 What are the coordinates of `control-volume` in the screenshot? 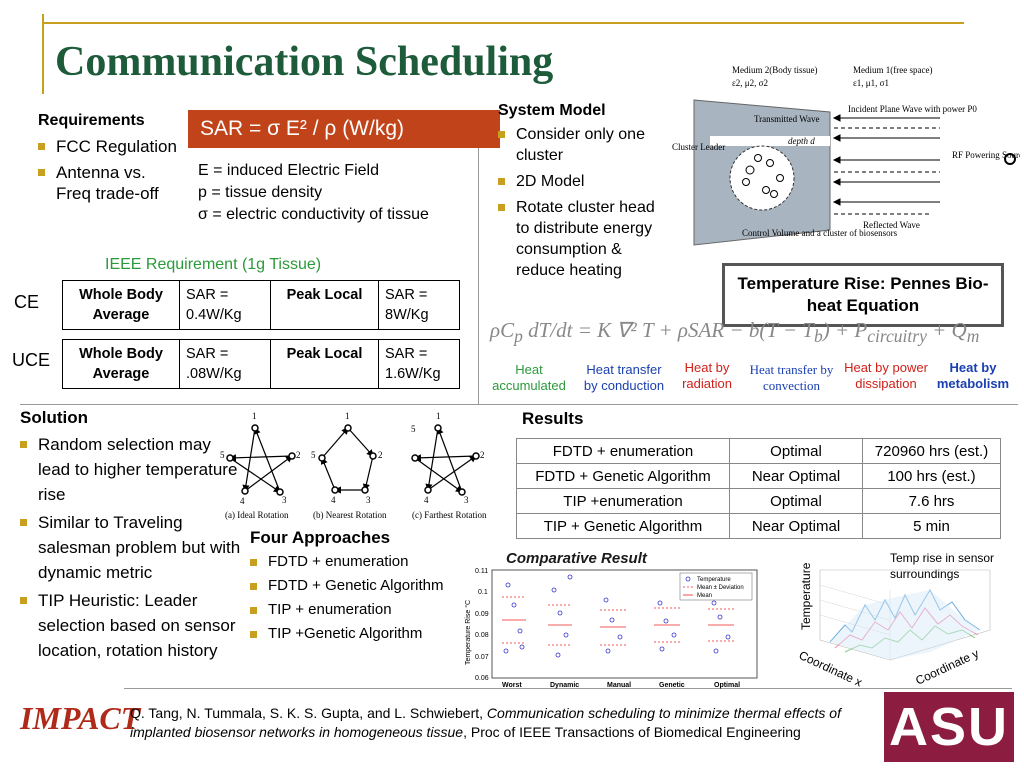 It's located at (762, 178).